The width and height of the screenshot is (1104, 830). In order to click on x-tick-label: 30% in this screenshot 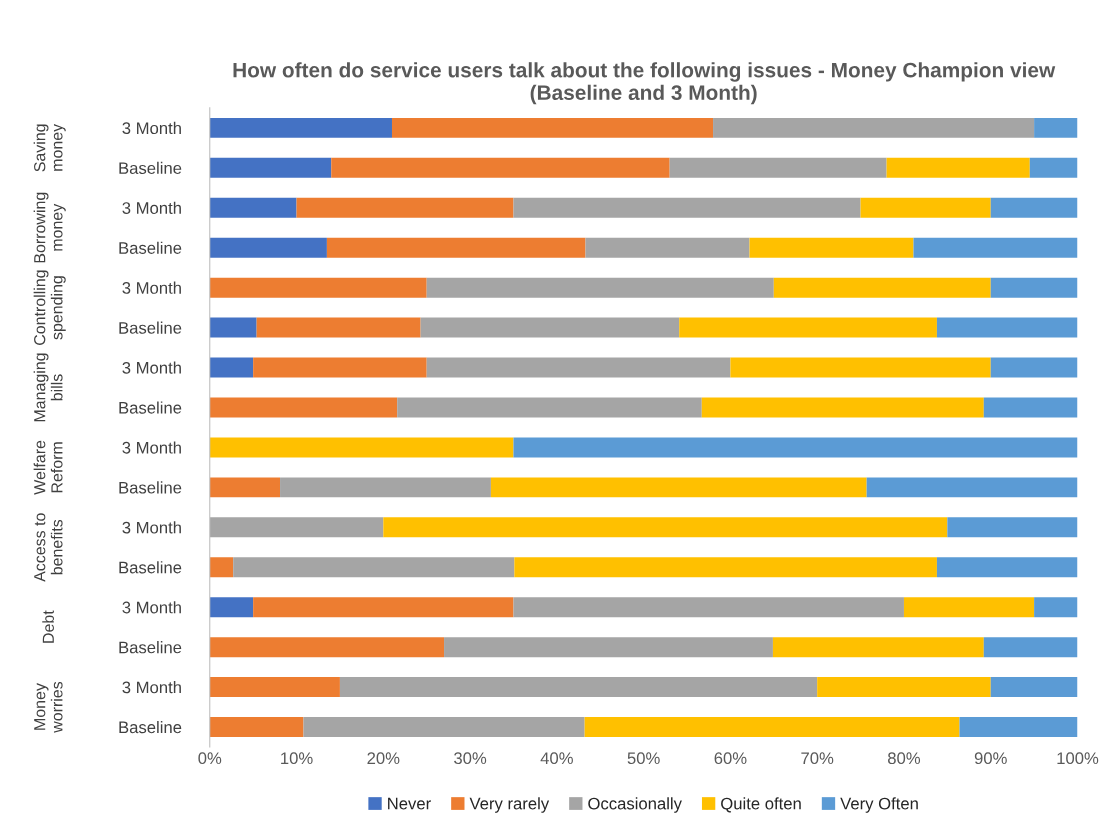, I will do `click(470, 758)`.